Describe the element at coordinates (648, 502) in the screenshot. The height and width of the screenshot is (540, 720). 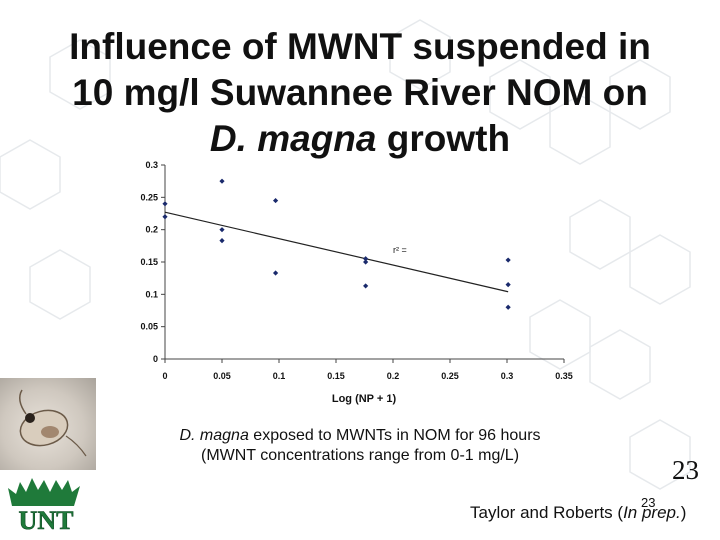
I see `footer-page-number: 23` at that location.